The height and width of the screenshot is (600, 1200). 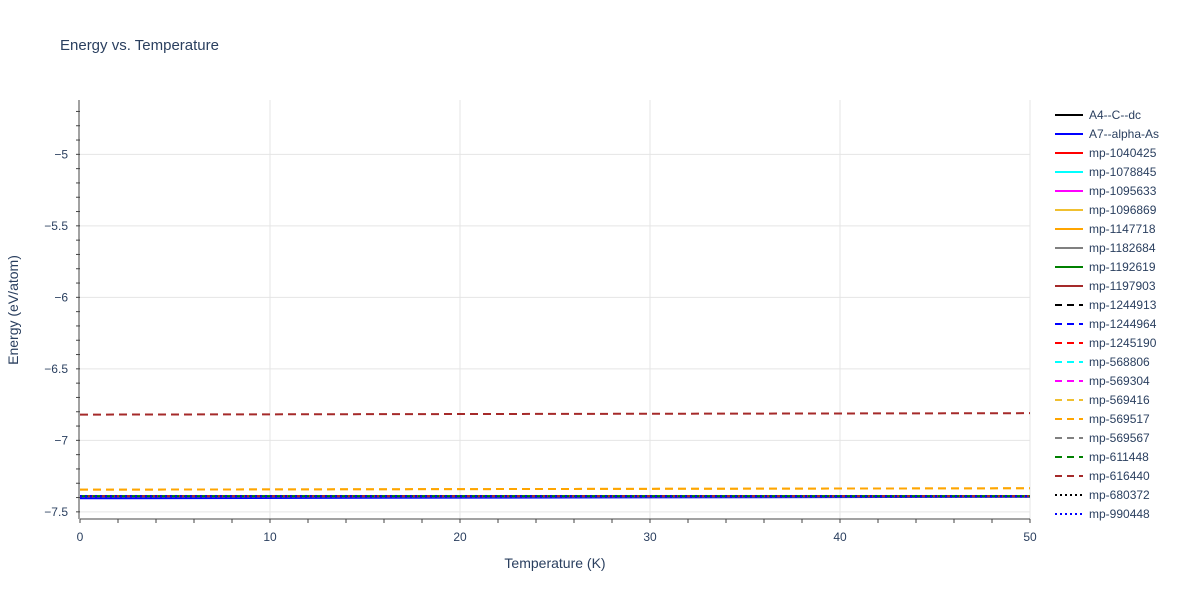 I want to click on y-tick-label: −7, so click(x=61, y=440).